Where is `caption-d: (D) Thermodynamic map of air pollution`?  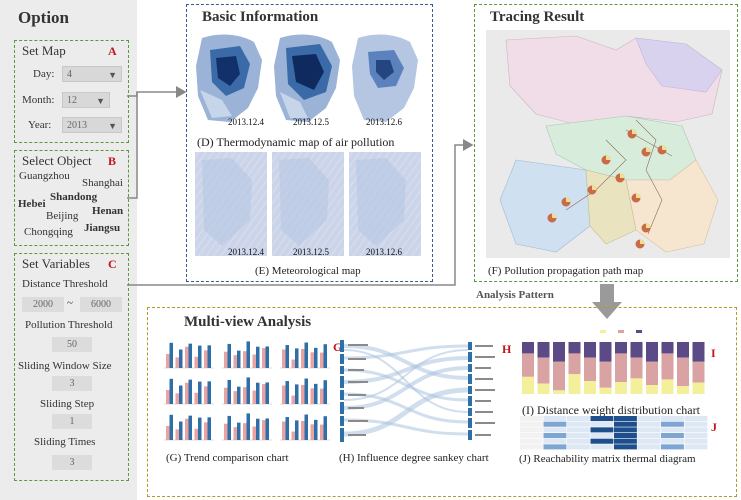
caption-d: (D) Thermodynamic map of air pollution is located at coordinates (296, 142).